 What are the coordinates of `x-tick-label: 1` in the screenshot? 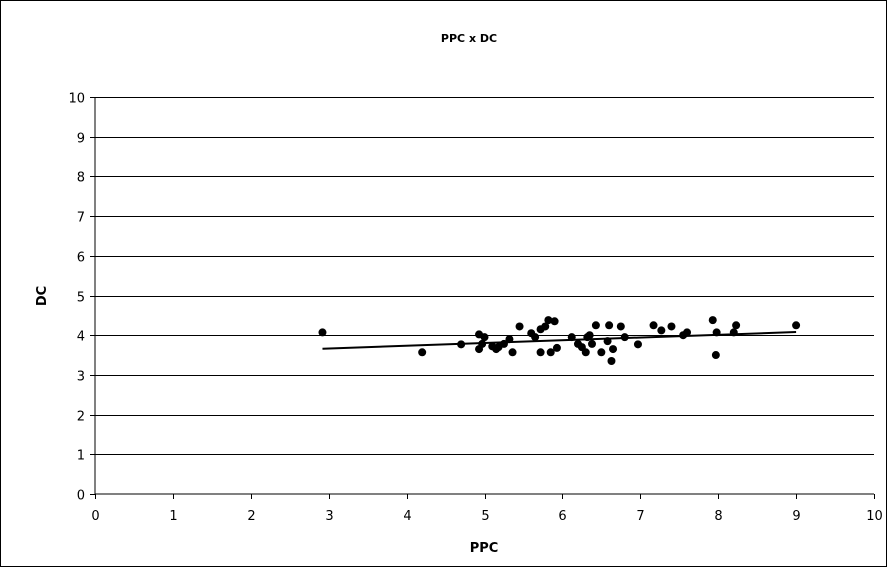 It's located at (173, 516).